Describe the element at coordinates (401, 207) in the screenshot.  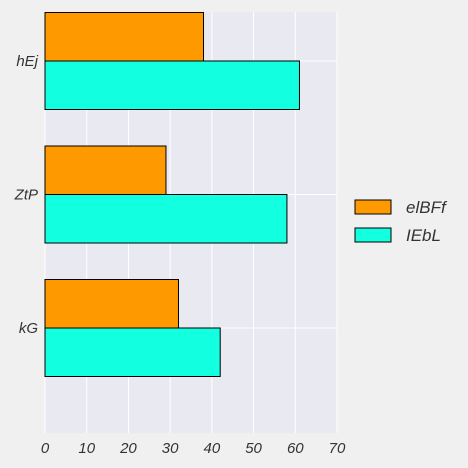
I see `legend-item-elBFf: elBFf` at that location.